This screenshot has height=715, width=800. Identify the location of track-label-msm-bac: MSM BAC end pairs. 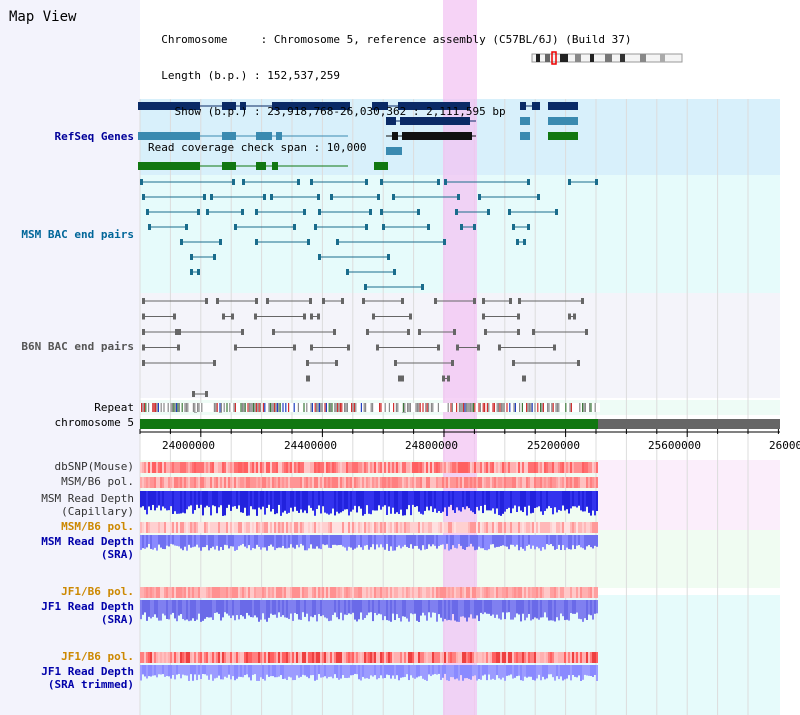
(77, 234).